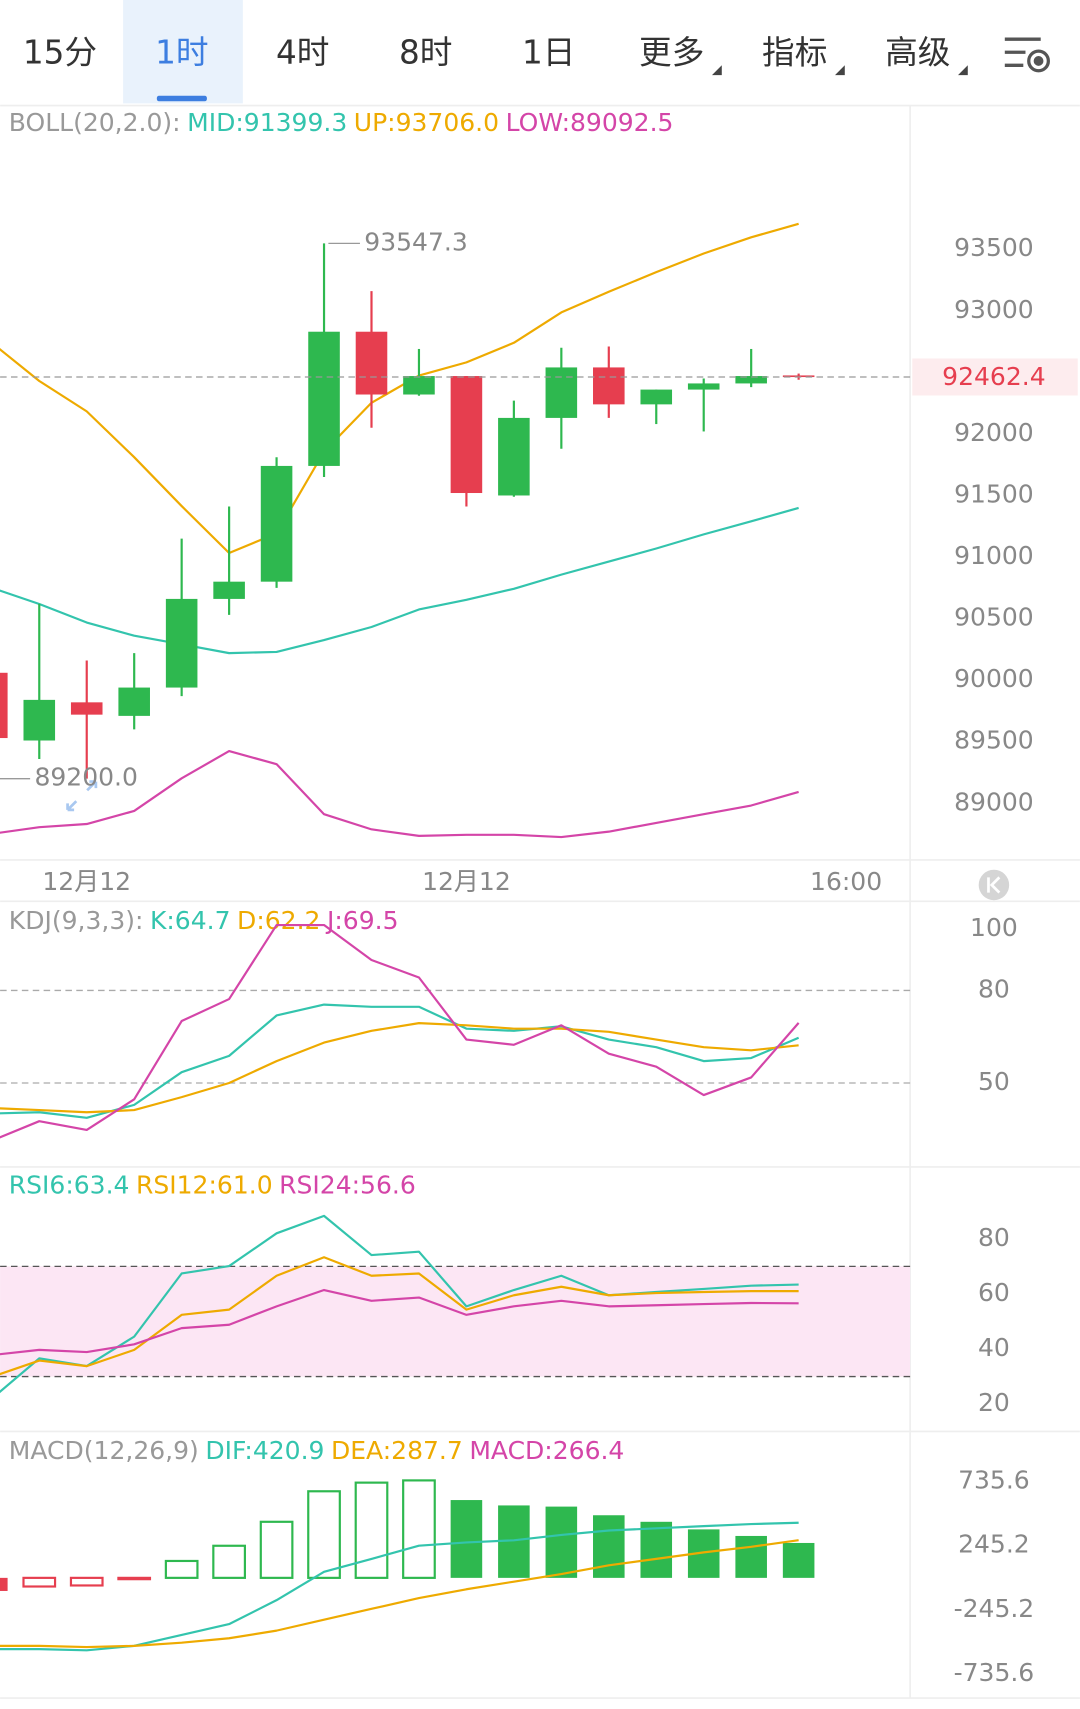 The height and width of the screenshot is (1709, 1080). What do you see at coordinates (994, 740) in the screenshot?
I see `y-tick-label: 89500` at bounding box center [994, 740].